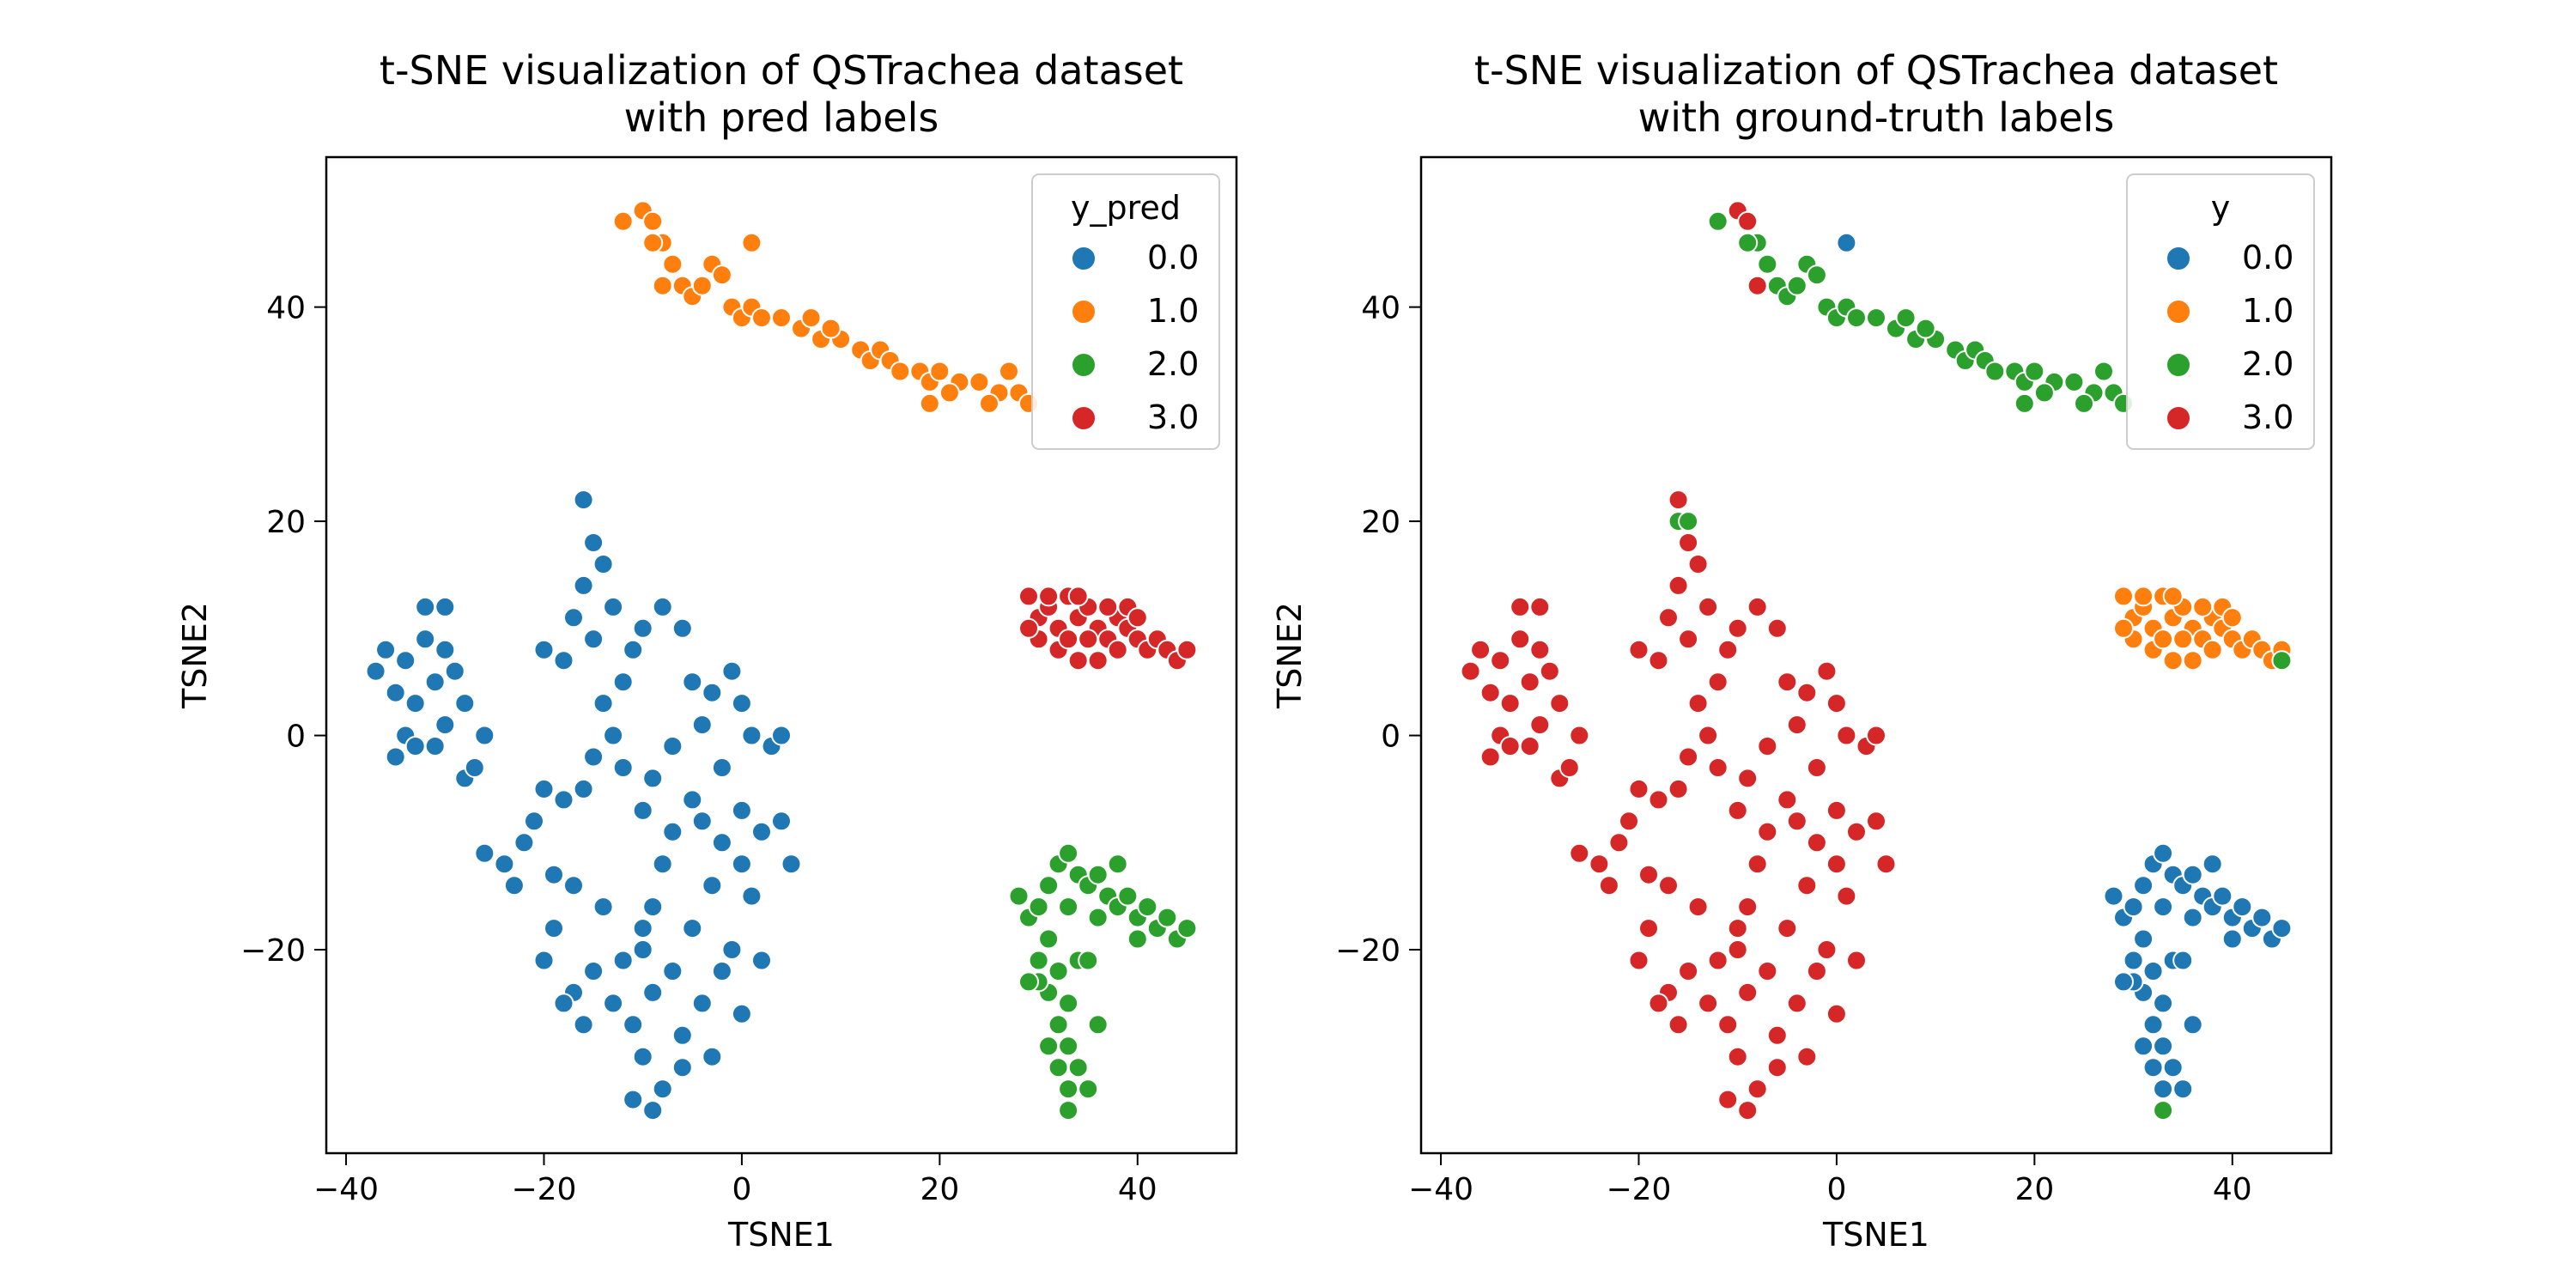 This screenshot has height=1288, width=2576. What do you see at coordinates (781, 1235) in the screenshot?
I see `pred-x-axis-label: TSNE1` at bounding box center [781, 1235].